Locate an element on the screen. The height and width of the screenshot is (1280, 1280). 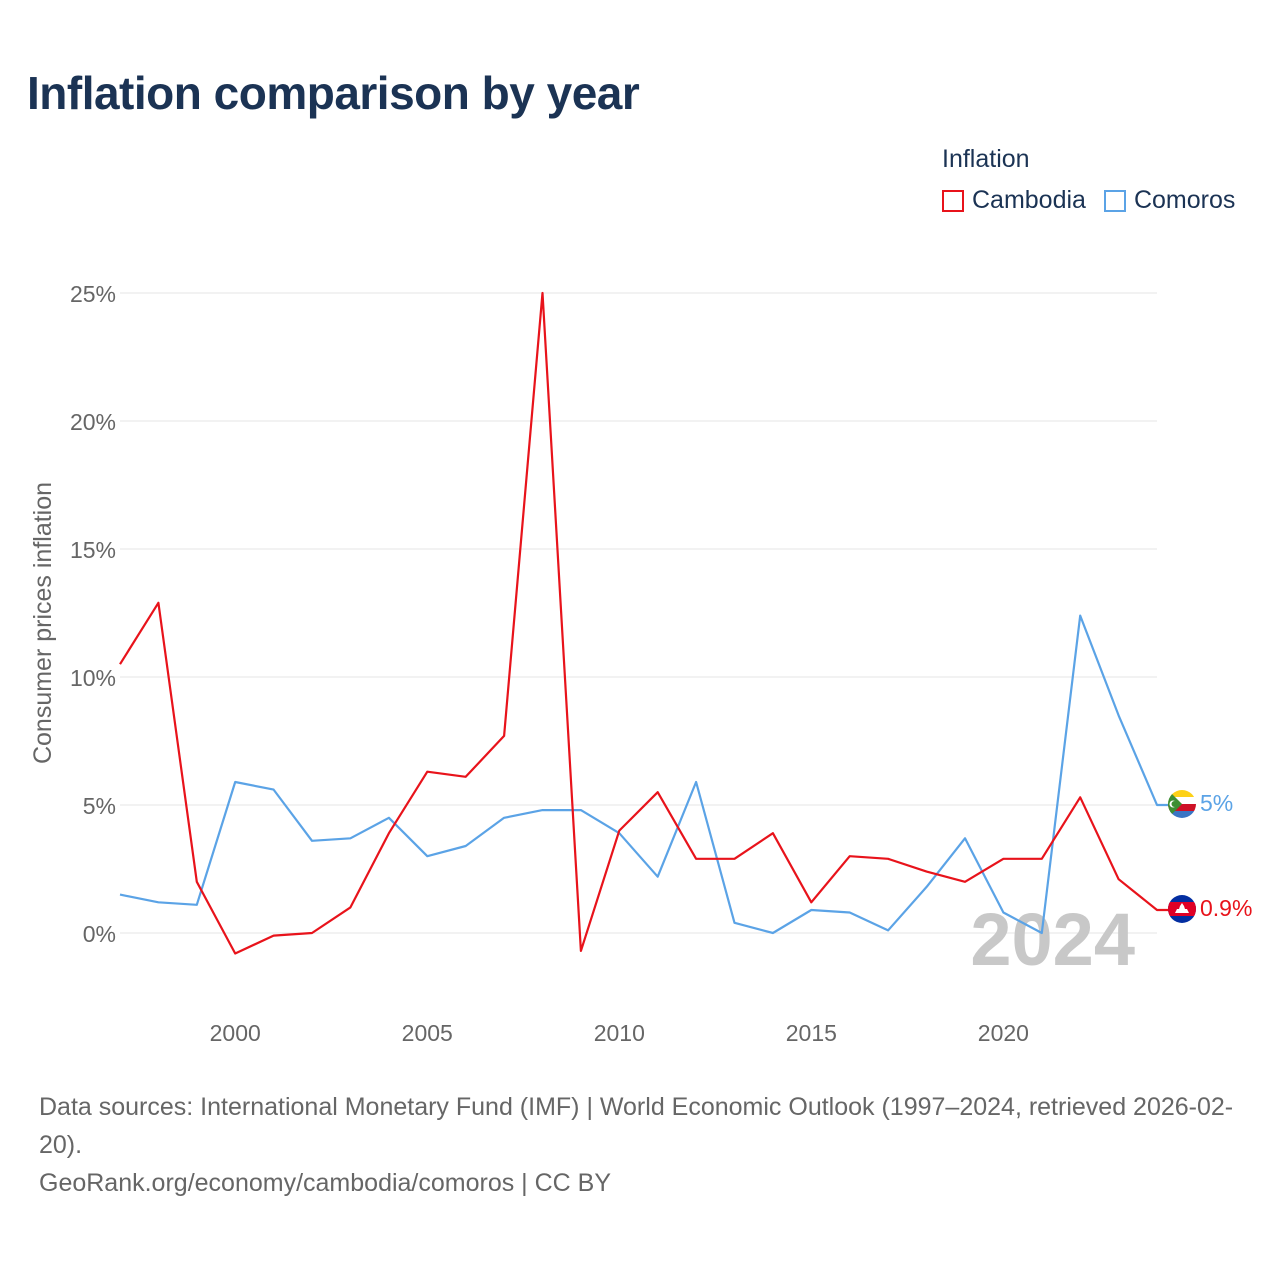
cambodia-flag-icon is located at coordinates (1182, 909).